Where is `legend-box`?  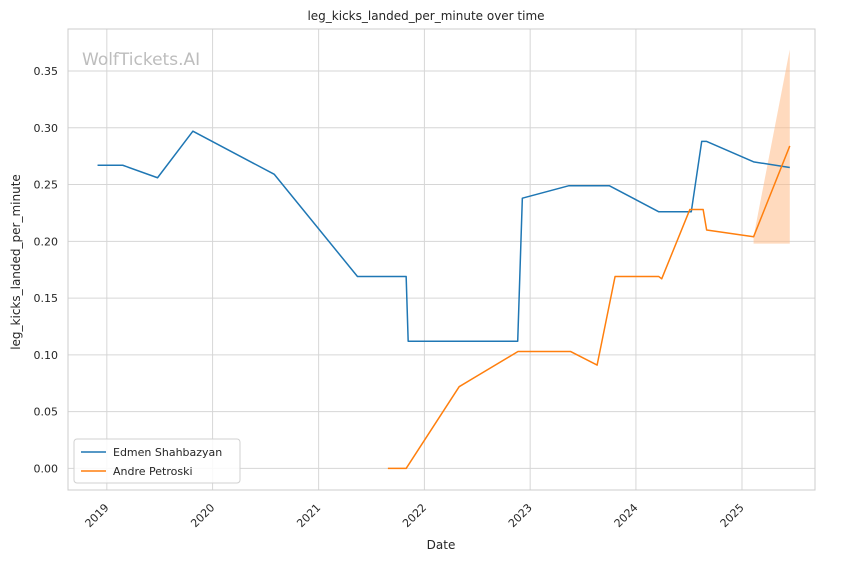
legend-box is located at coordinates (157, 461).